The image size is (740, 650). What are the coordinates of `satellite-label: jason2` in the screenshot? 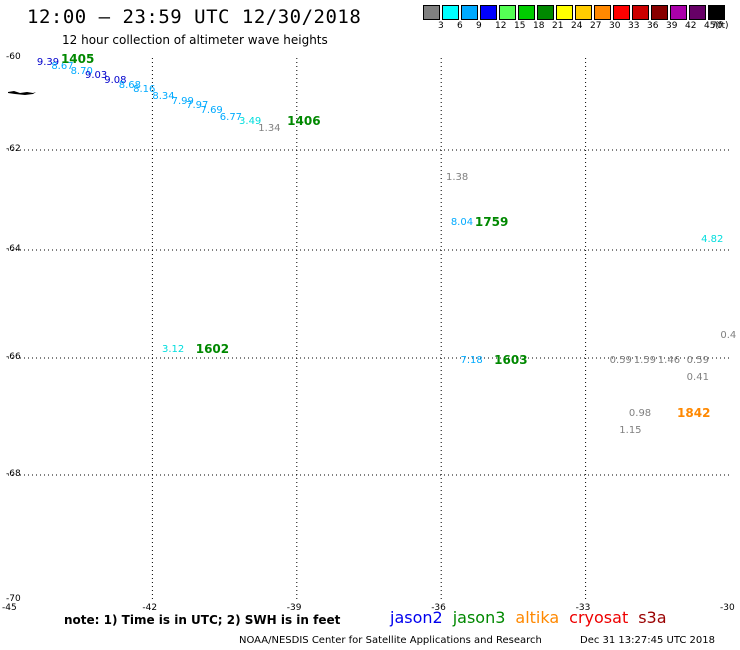 It's located at (416, 617).